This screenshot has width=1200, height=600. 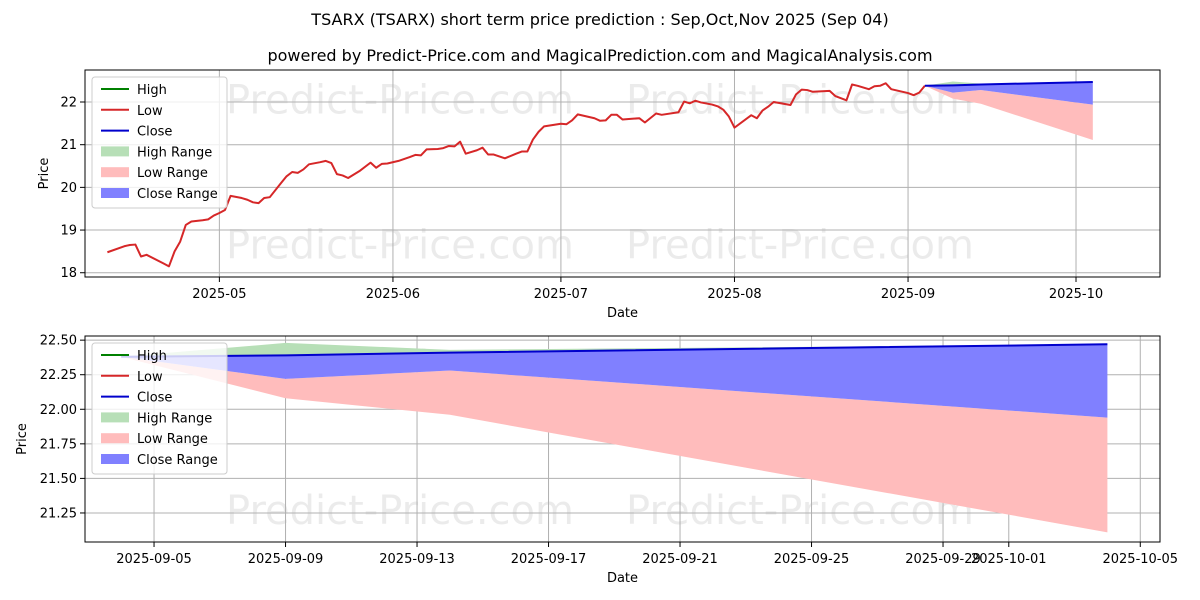 What do you see at coordinates (680, 559) in the screenshot?
I see `x-tick-label: 2025-09-21` at bounding box center [680, 559].